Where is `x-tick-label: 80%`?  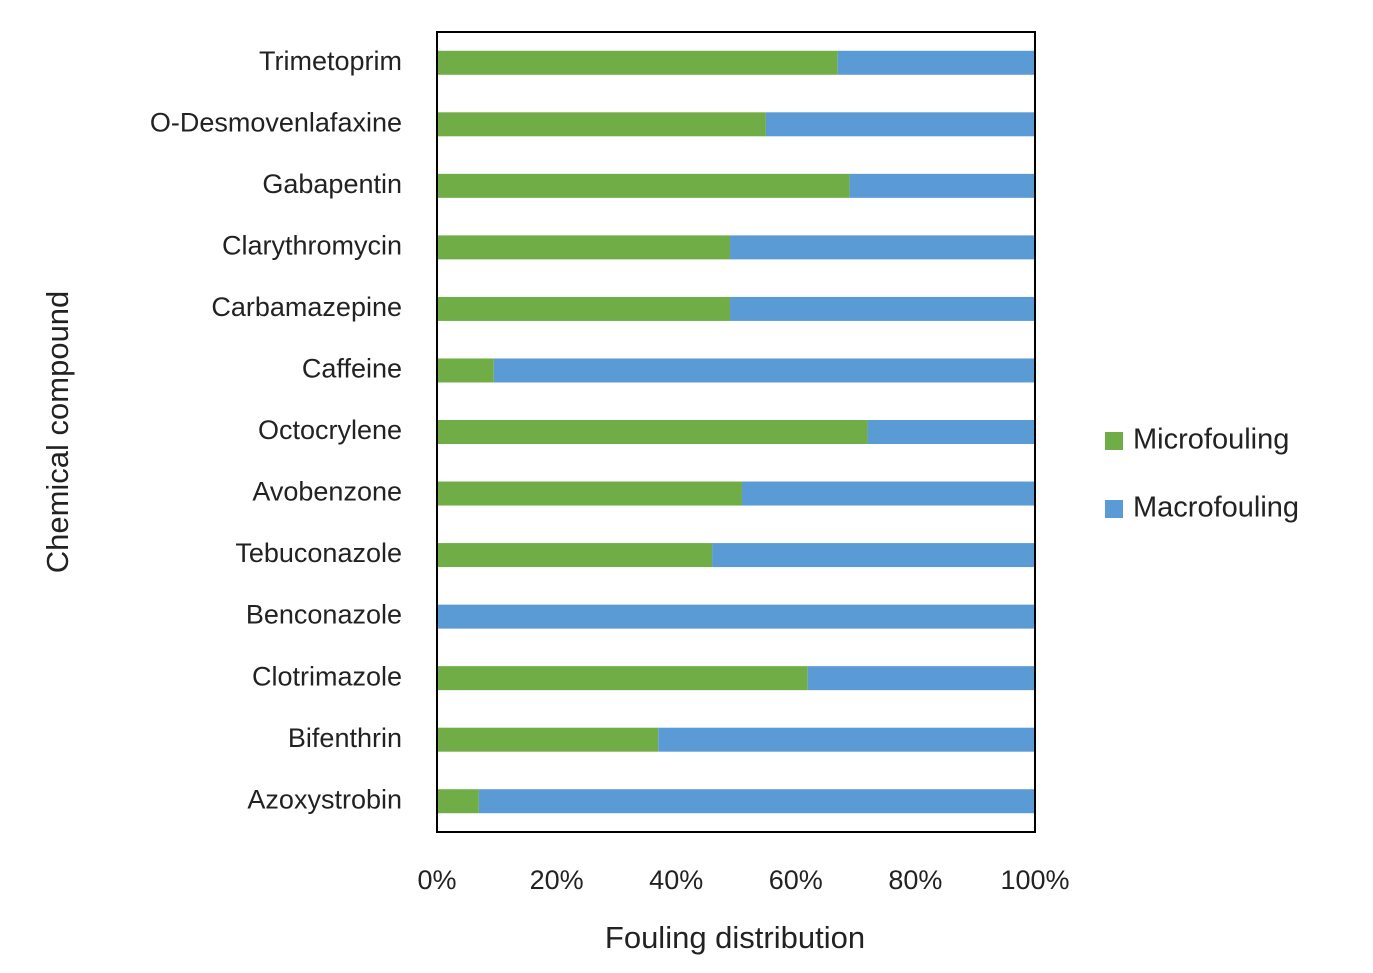 x-tick-label: 80% is located at coordinates (915, 880).